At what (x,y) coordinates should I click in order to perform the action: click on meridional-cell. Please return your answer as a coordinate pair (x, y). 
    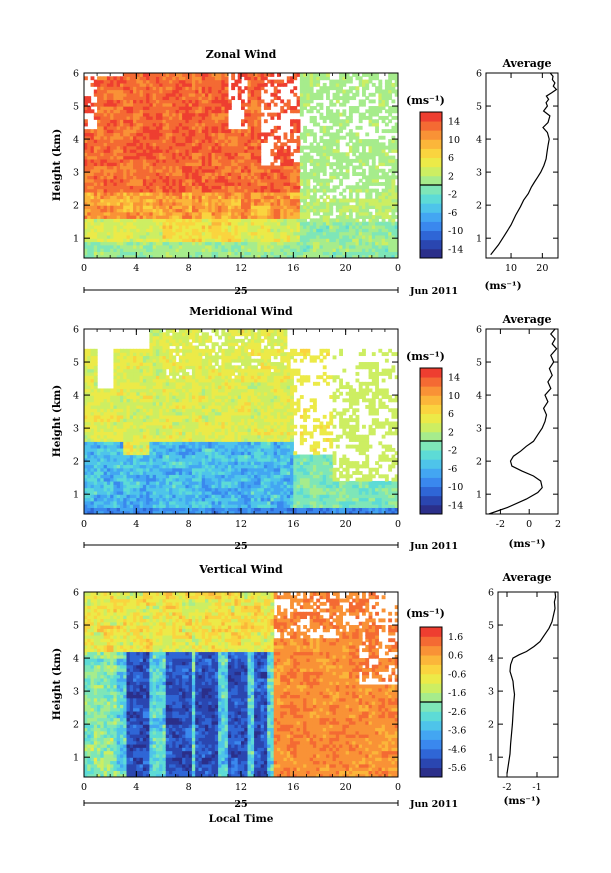
    Looking at the image, I should click on (99, 486).